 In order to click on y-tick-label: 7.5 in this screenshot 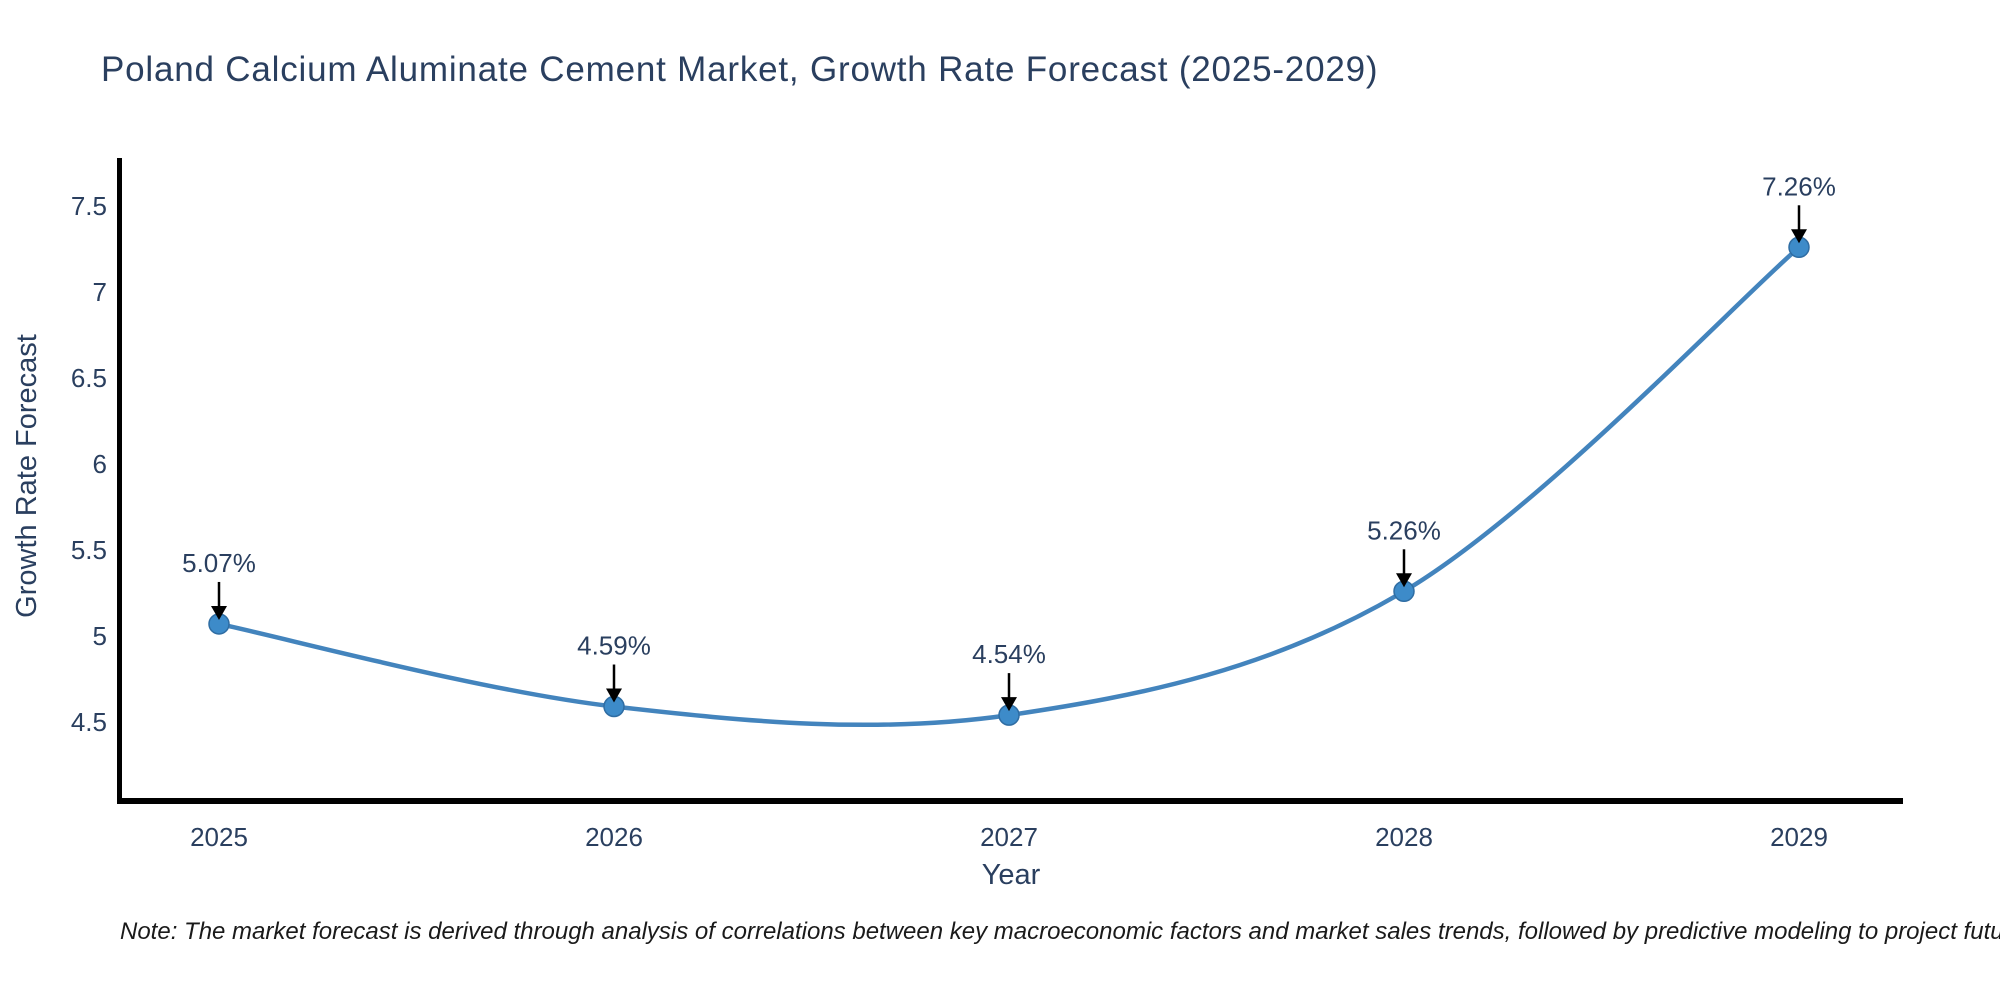, I will do `click(89, 206)`.